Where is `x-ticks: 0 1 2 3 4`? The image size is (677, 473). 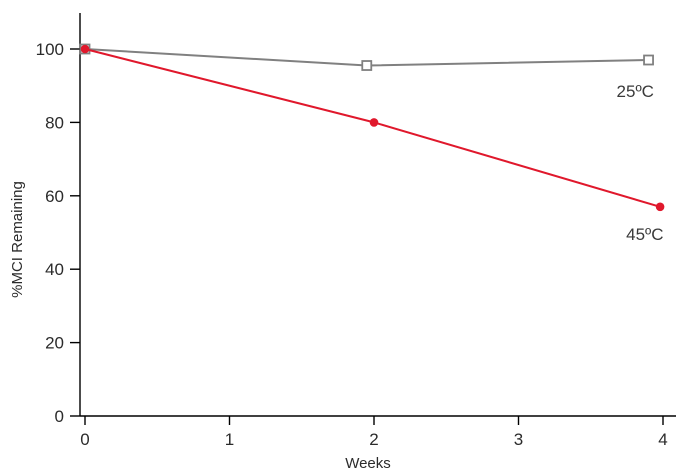
x-ticks: 0 1 2 3 4 is located at coordinates (374, 432).